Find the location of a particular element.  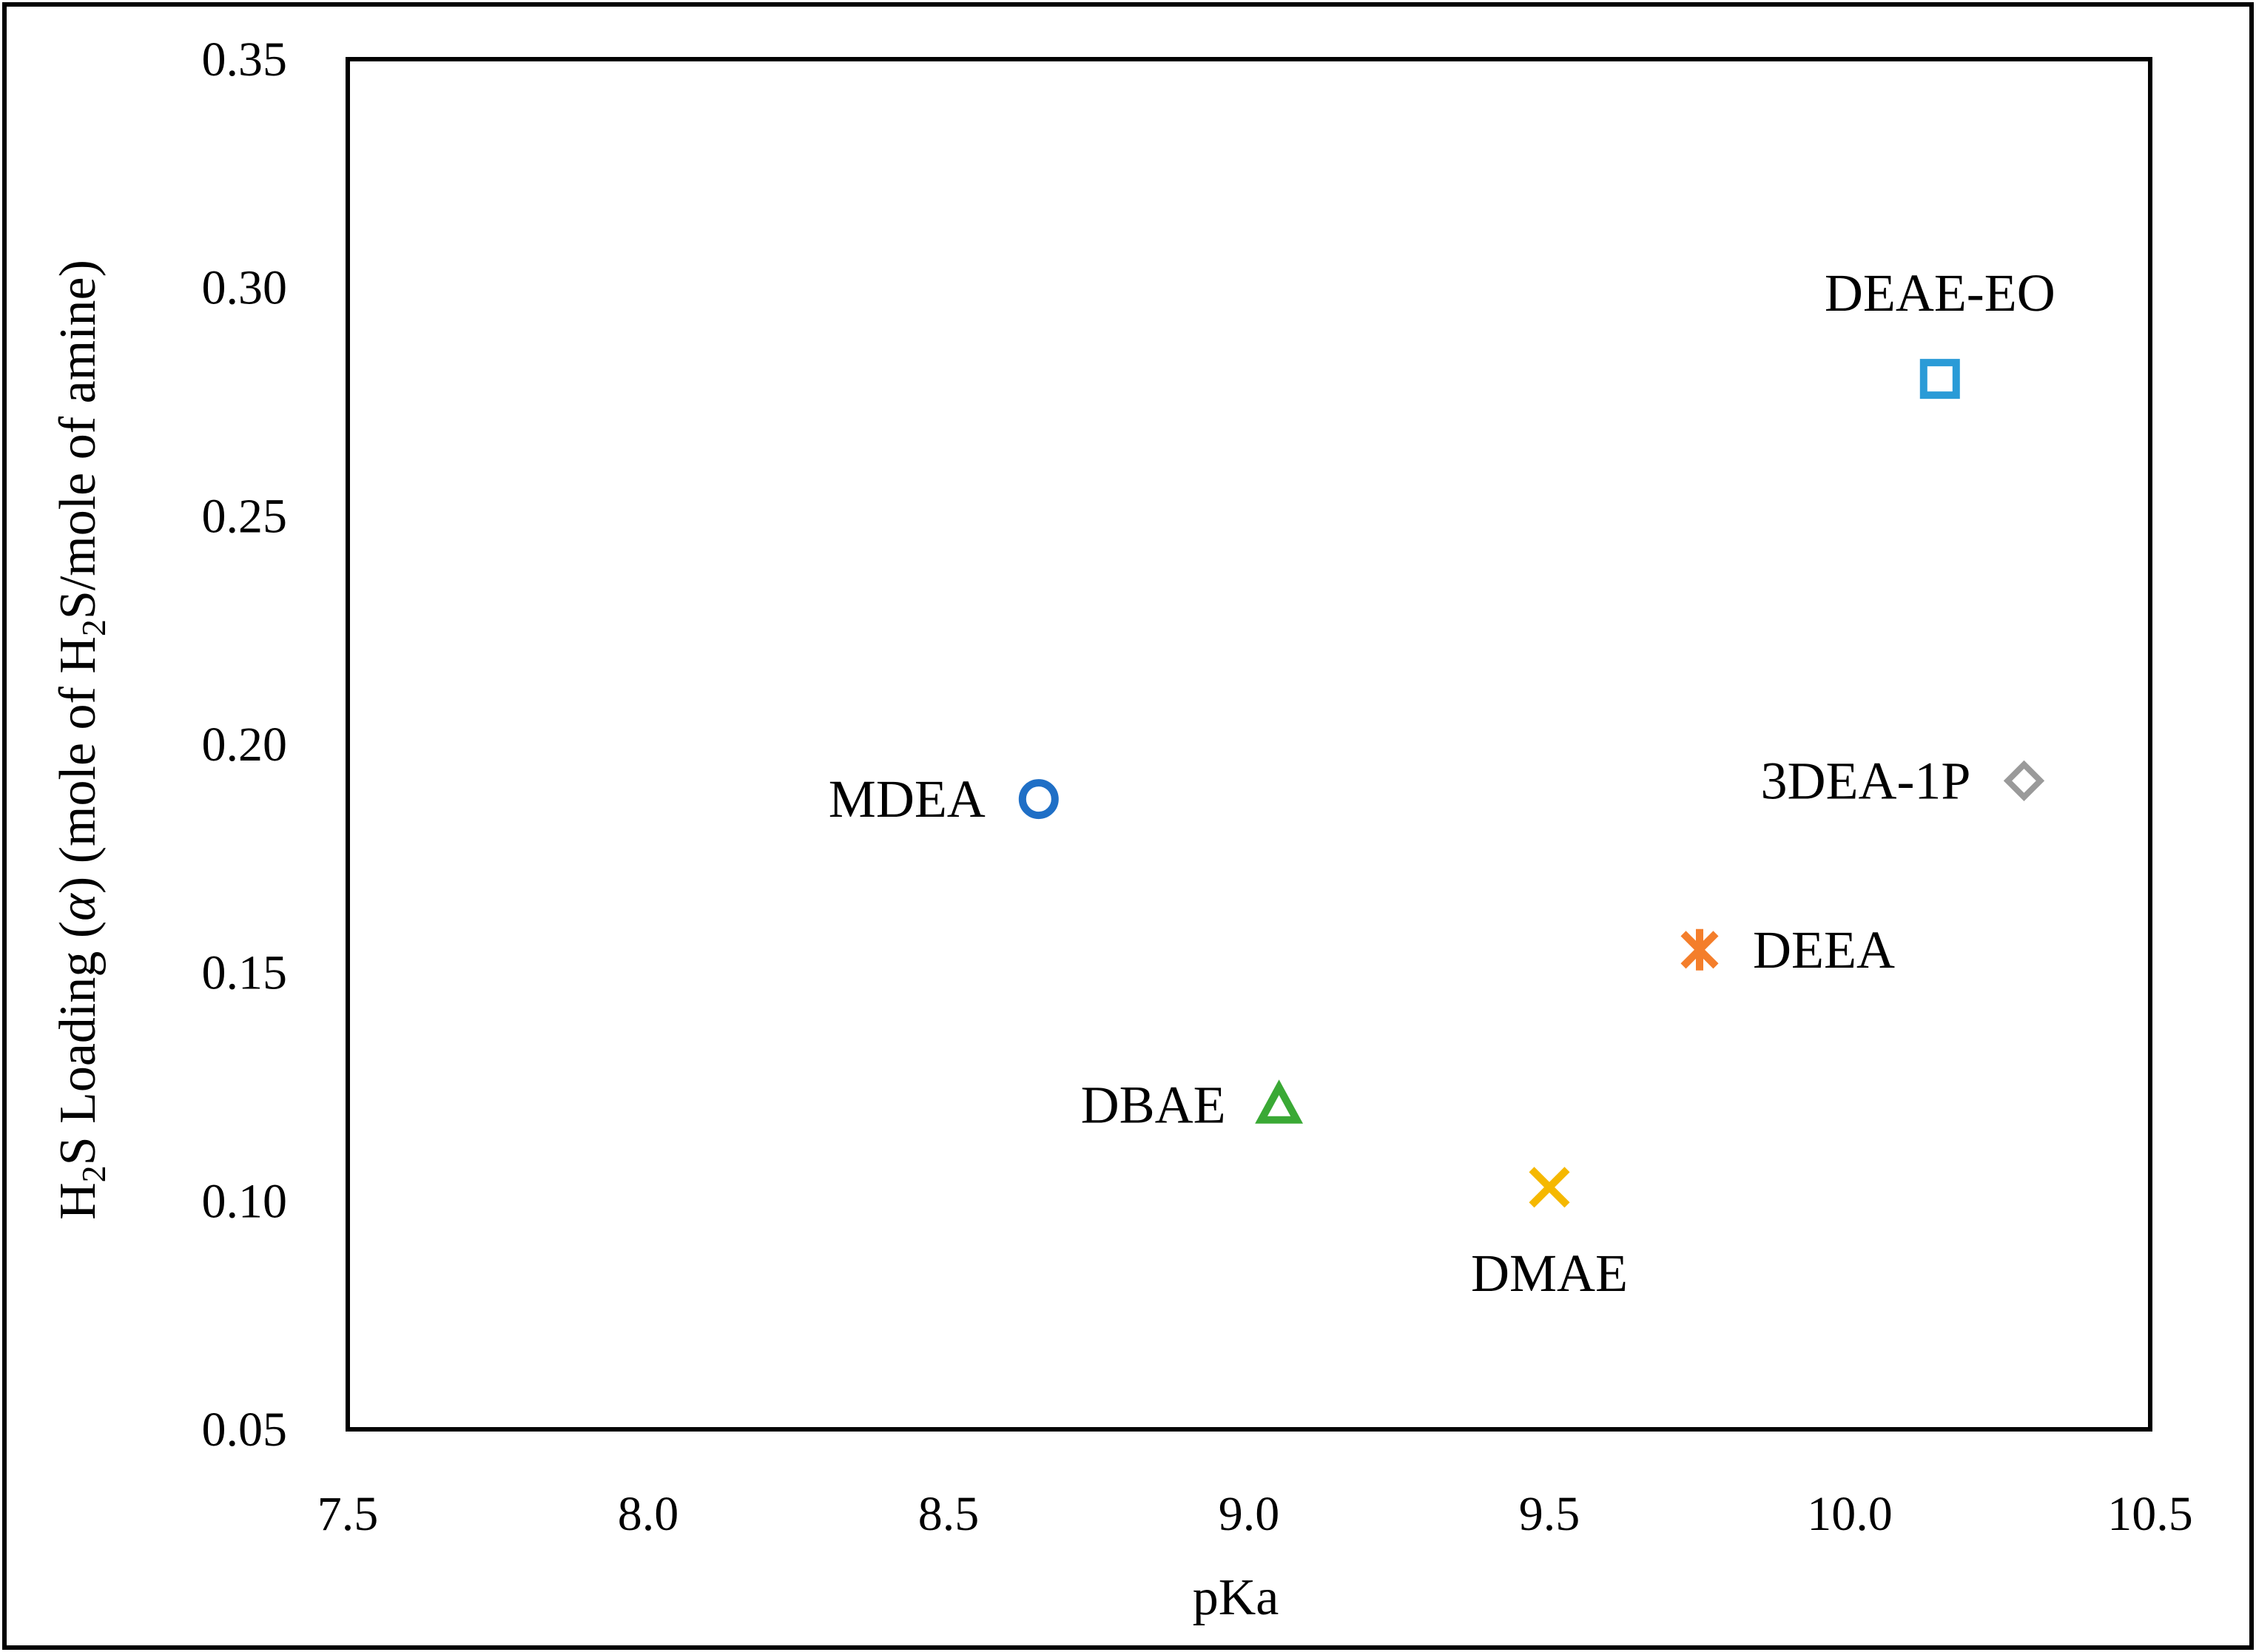

marker-square is located at coordinates (1939, 379).